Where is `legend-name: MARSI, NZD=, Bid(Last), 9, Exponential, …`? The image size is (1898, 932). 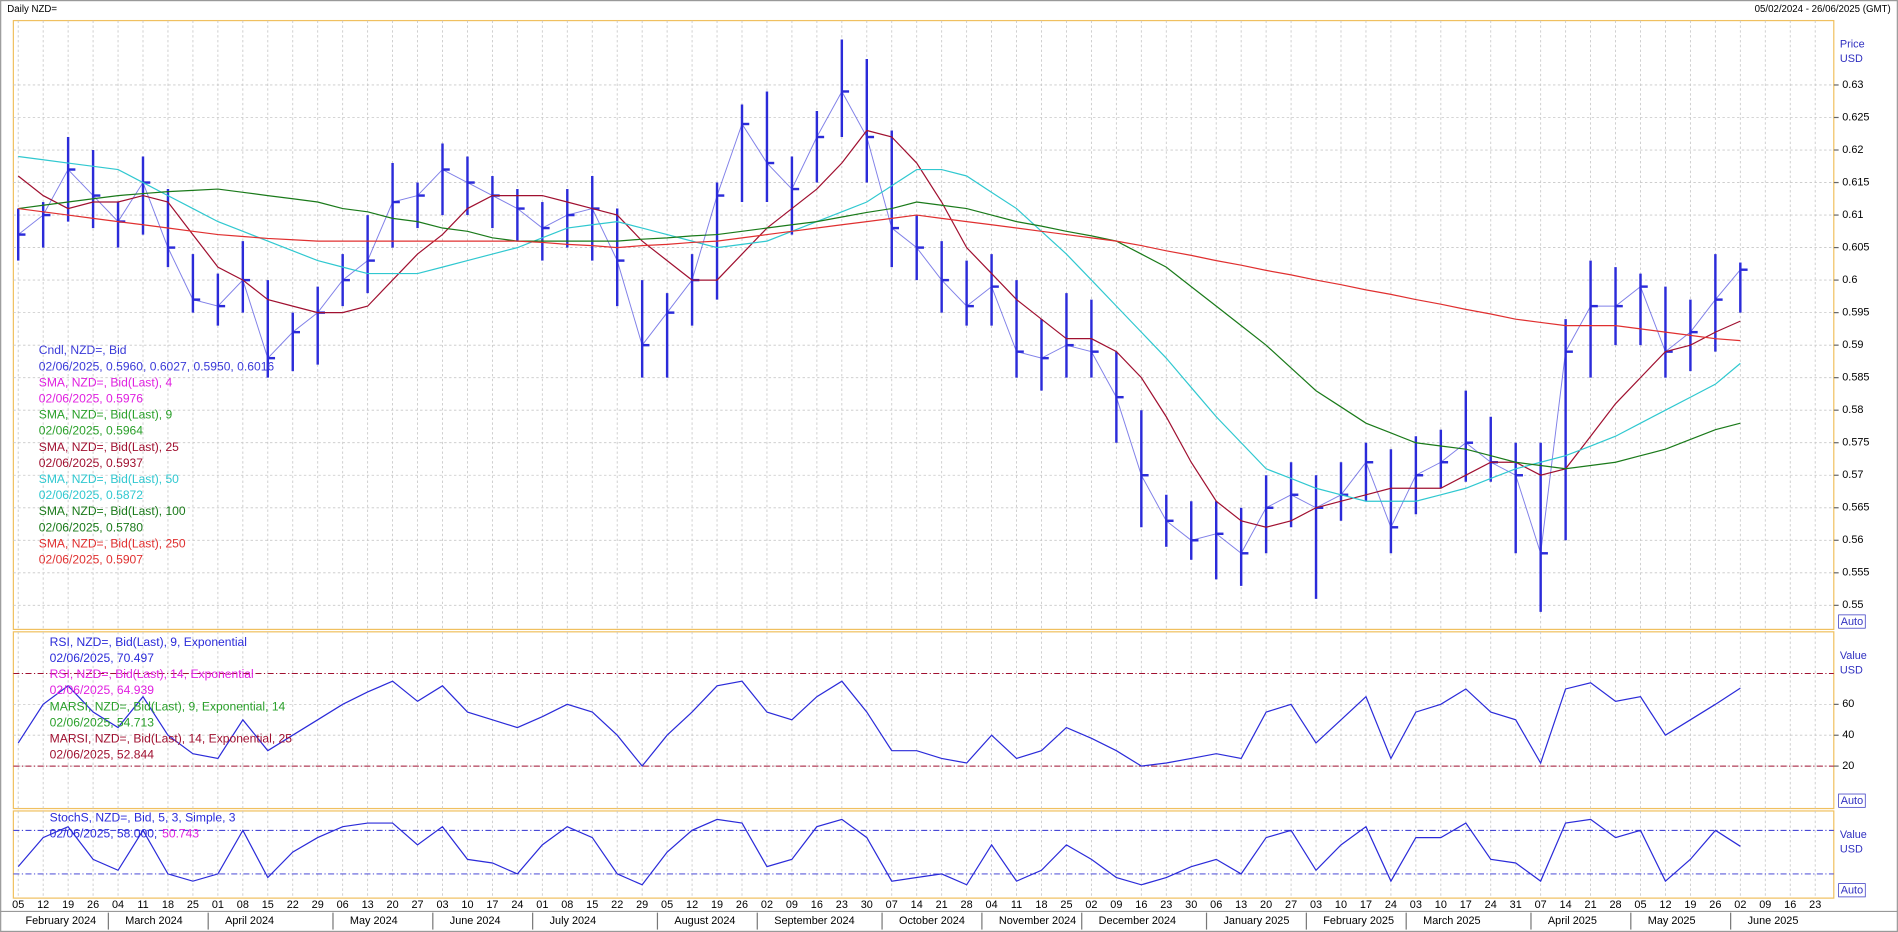 legend-name: MARSI, NZD=, Bid(Last), 9, Exponential, … is located at coordinates (168, 706).